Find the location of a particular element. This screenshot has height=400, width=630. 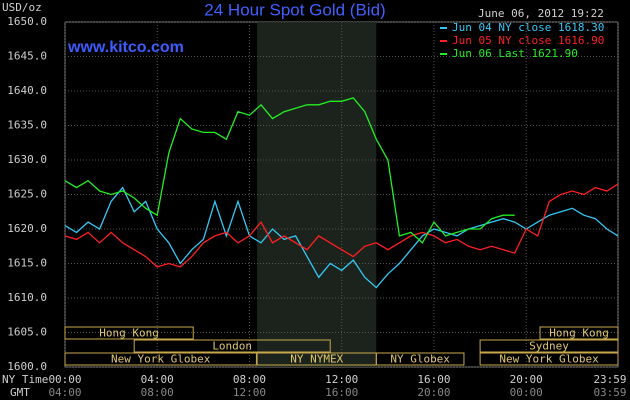

legend-label: Jun 04 NY close 1618.30 is located at coordinates (528, 27).